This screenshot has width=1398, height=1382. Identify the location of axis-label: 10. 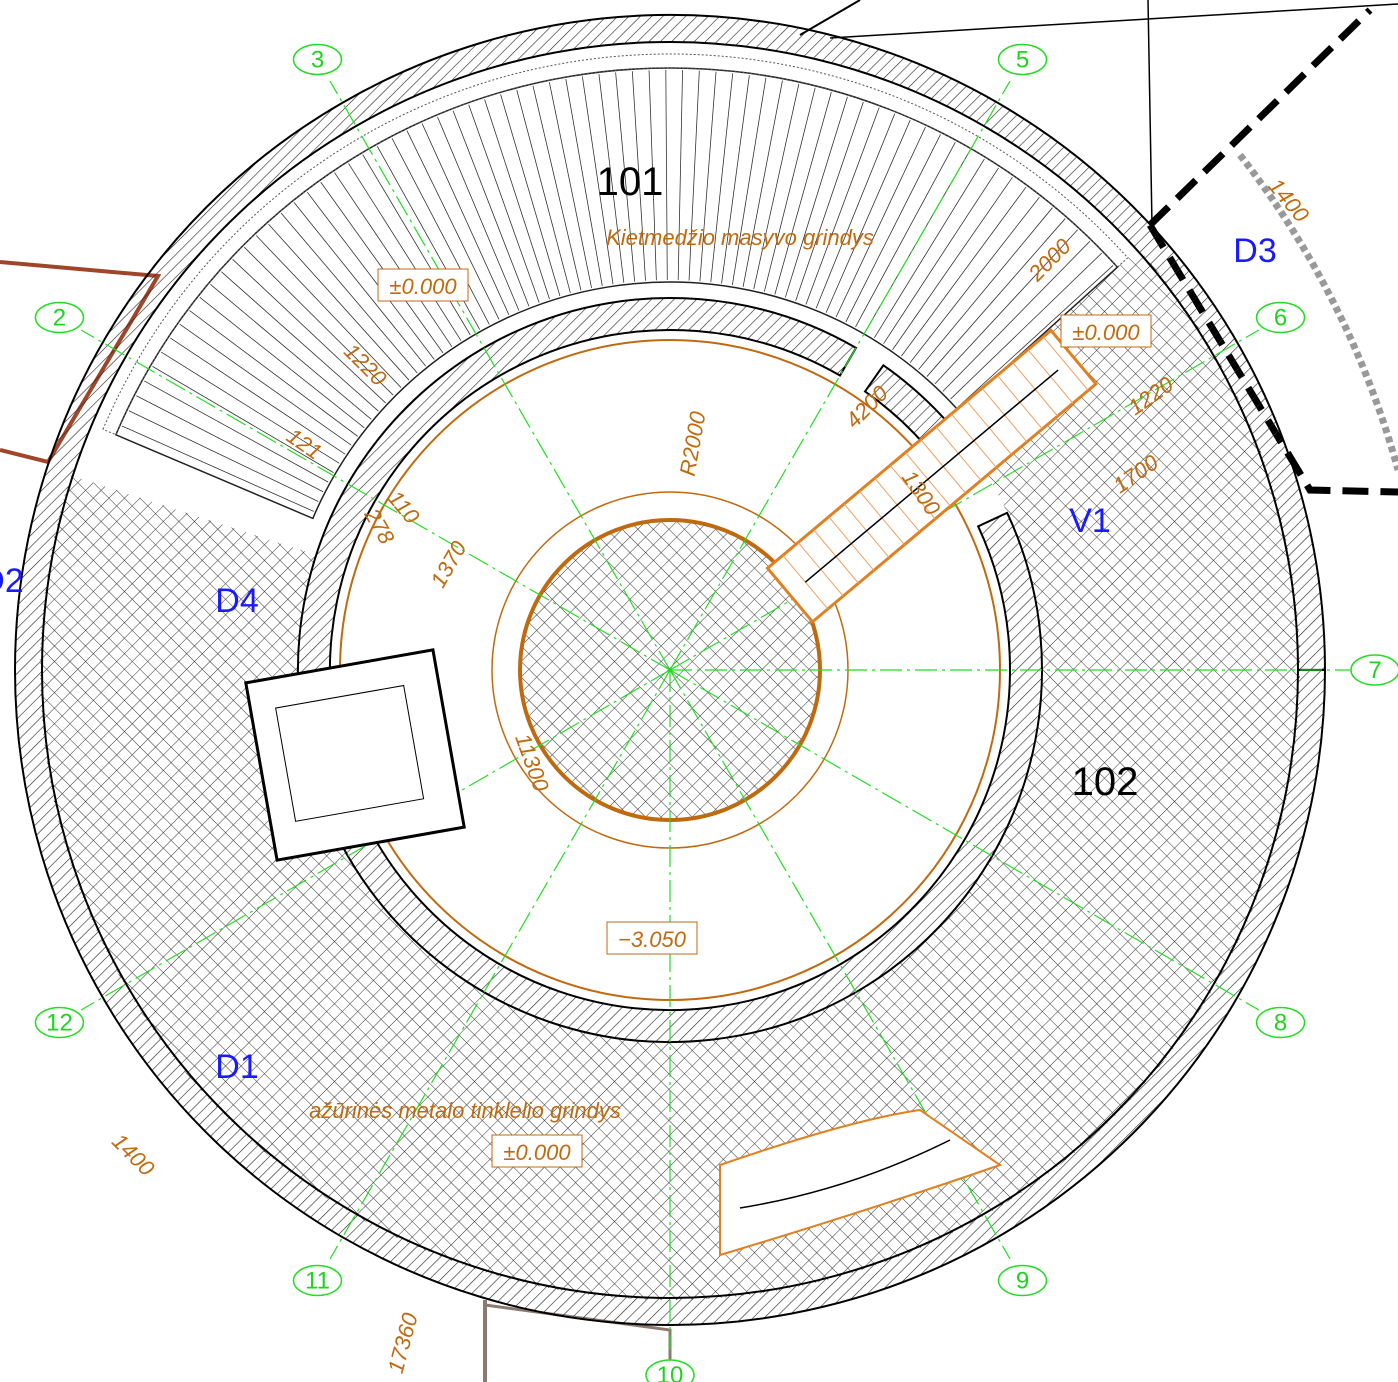
(670, 1372).